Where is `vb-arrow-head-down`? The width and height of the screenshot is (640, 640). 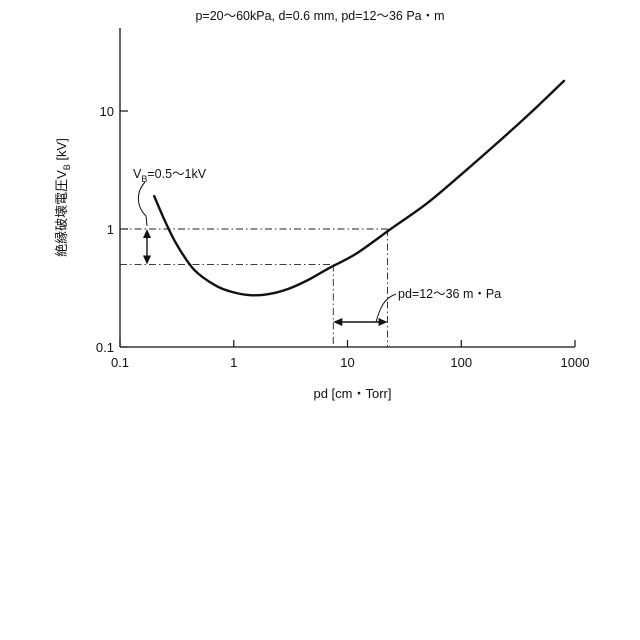
vb-arrow-head-down is located at coordinates (147, 260).